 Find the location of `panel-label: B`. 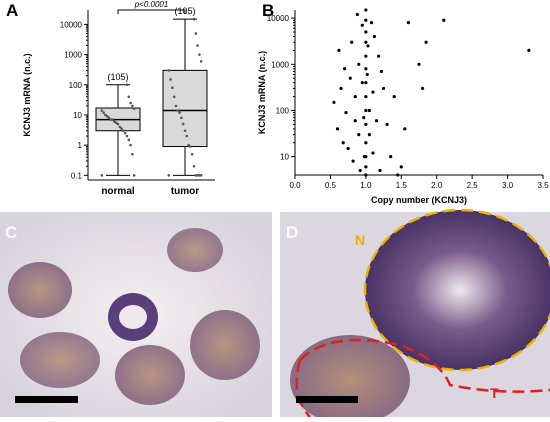

panel-label: B is located at coordinates (268, 10).